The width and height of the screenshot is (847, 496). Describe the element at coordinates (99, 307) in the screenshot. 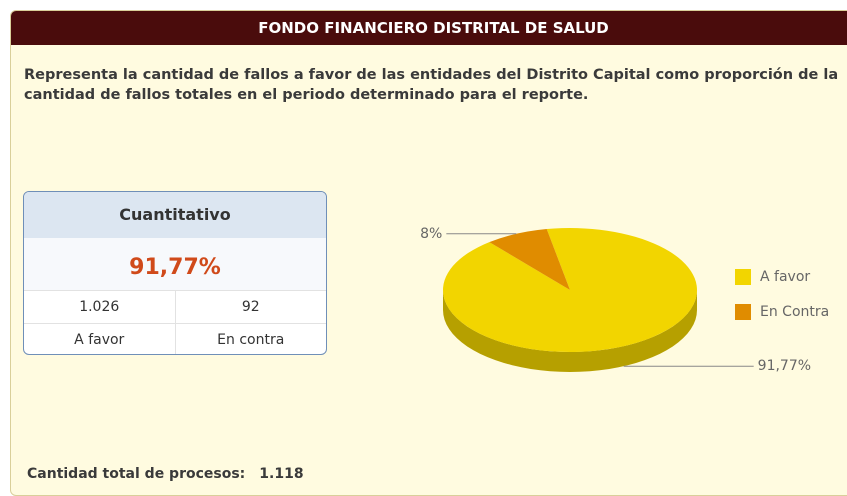

I see `cell: 1.026` at that location.